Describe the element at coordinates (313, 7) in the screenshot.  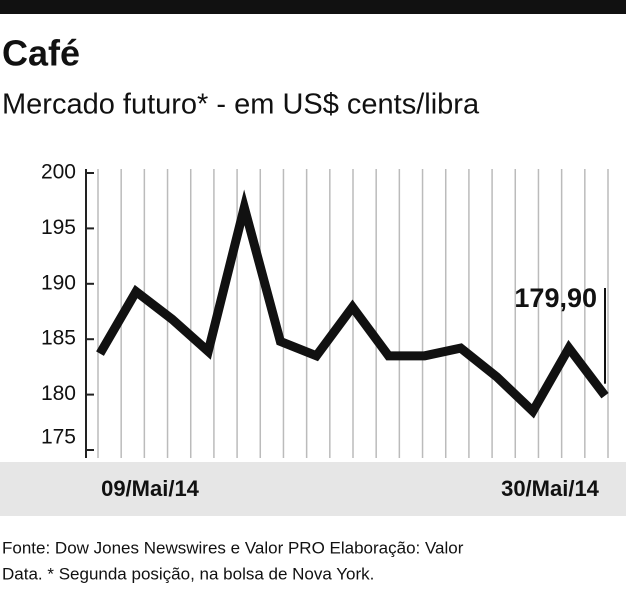
I see `top-bar` at that location.